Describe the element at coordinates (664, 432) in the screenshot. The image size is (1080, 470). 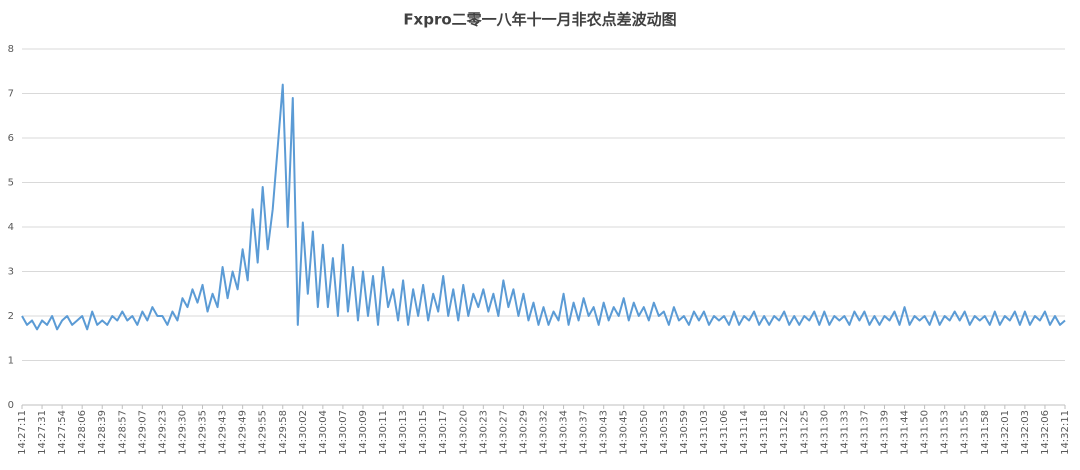
I see `x-tick-label: 14:30:53` at that location.